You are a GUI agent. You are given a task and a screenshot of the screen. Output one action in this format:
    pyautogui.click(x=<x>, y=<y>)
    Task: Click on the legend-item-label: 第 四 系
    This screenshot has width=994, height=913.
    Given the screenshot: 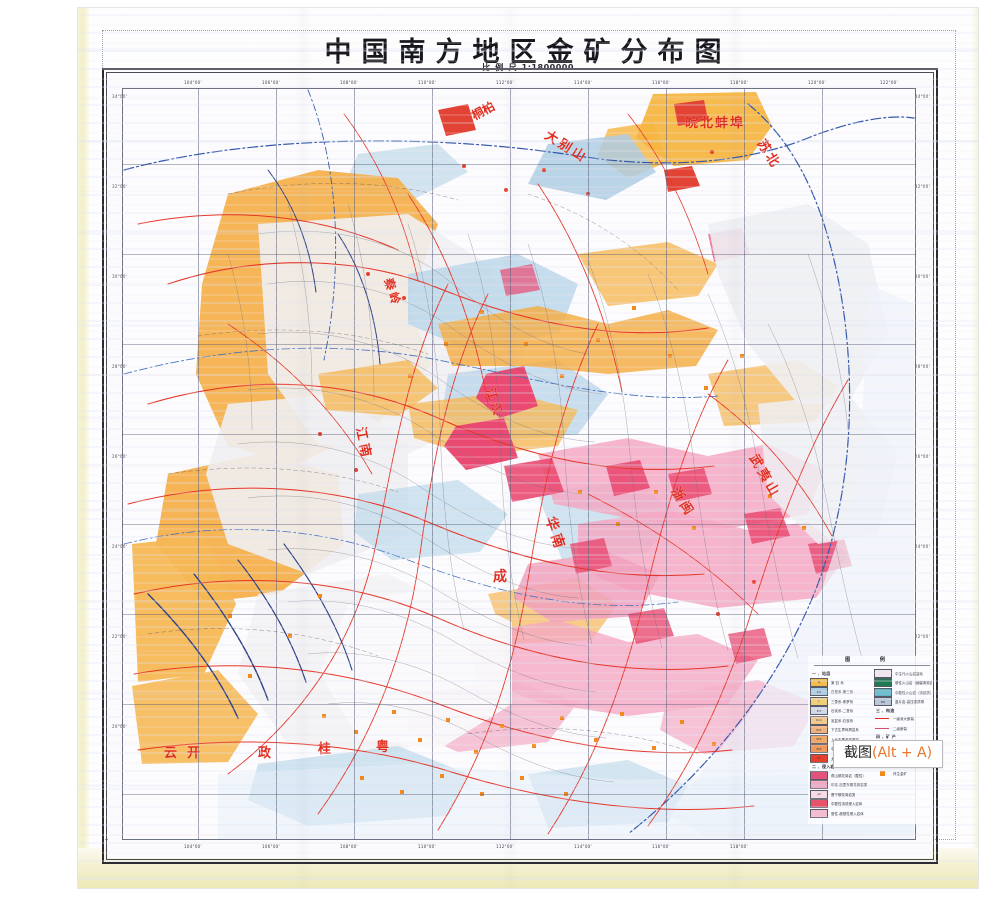 What is the action you would take?
    pyautogui.click(x=837, y=682)
    